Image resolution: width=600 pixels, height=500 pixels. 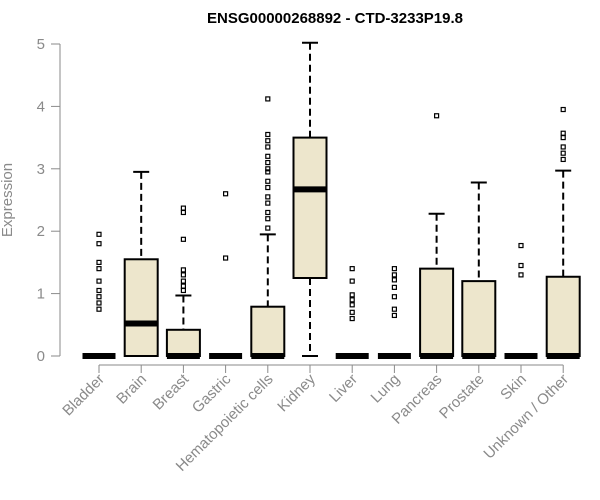 I want to click on chart-title: ENSG00000268892 - CTD-3233P19.8, so click(x=335, y=18).